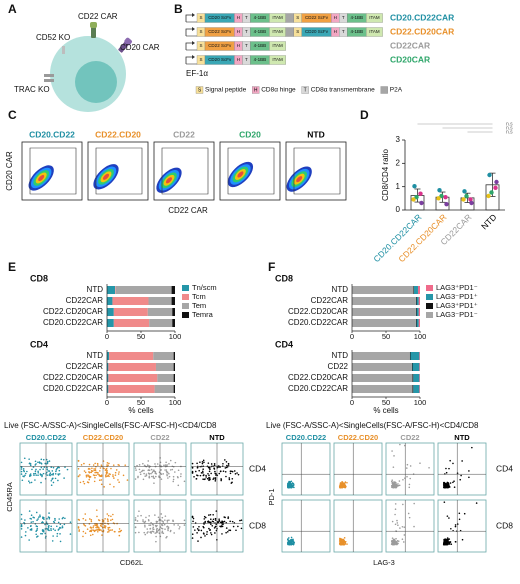 The image size is (520, 584). What do you see at coordinates (356, 31) in the screenshot?
I see `segment-label: 4-1BB` at bounding box center [356, 31].